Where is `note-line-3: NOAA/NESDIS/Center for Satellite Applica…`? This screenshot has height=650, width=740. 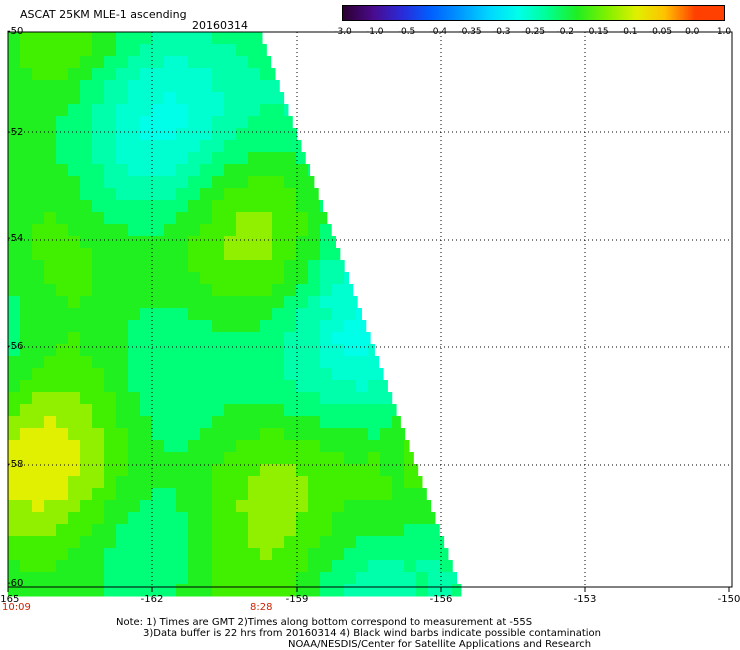 note-line-3: NOAA/NESDIS/Center for Satellite Applica… is located at coordinates (440, 644).